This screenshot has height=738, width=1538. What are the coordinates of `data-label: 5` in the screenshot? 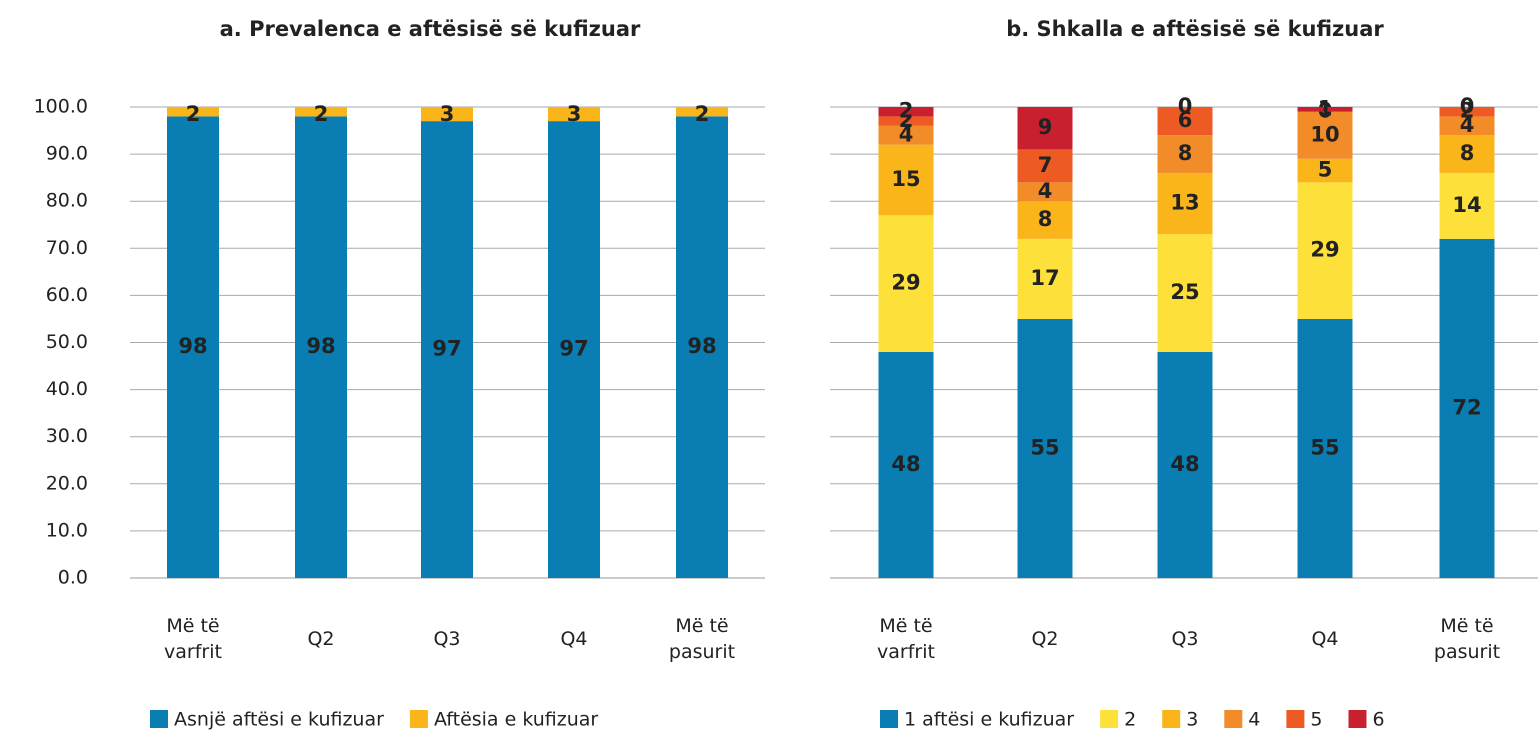 It's located at (1325, 170).